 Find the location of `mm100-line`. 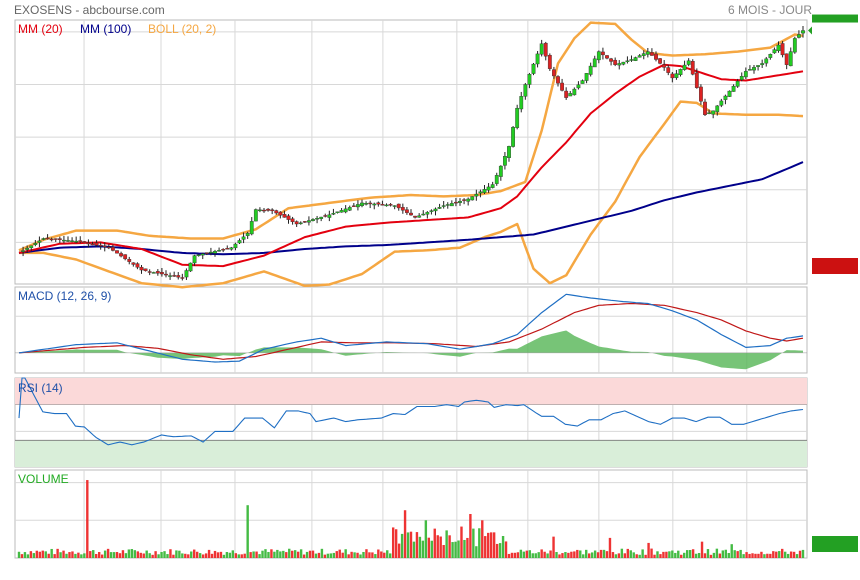

mm100-line is located at coordinates (411, 208).